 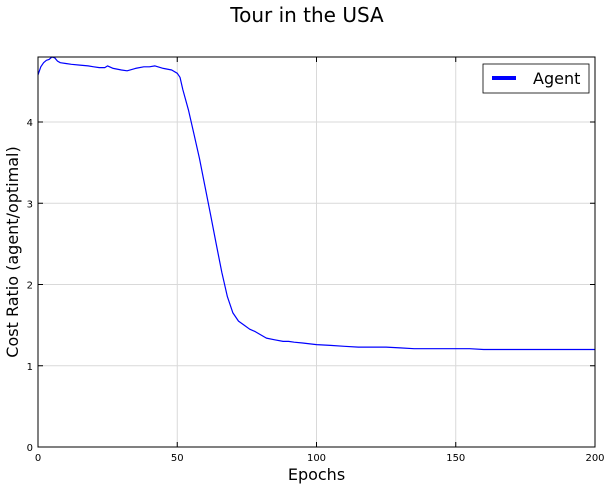 What do you see at coordinates (30, 204) in the screenshot?
I see `y-tick-label: 3` at bounding box center [30, 204].